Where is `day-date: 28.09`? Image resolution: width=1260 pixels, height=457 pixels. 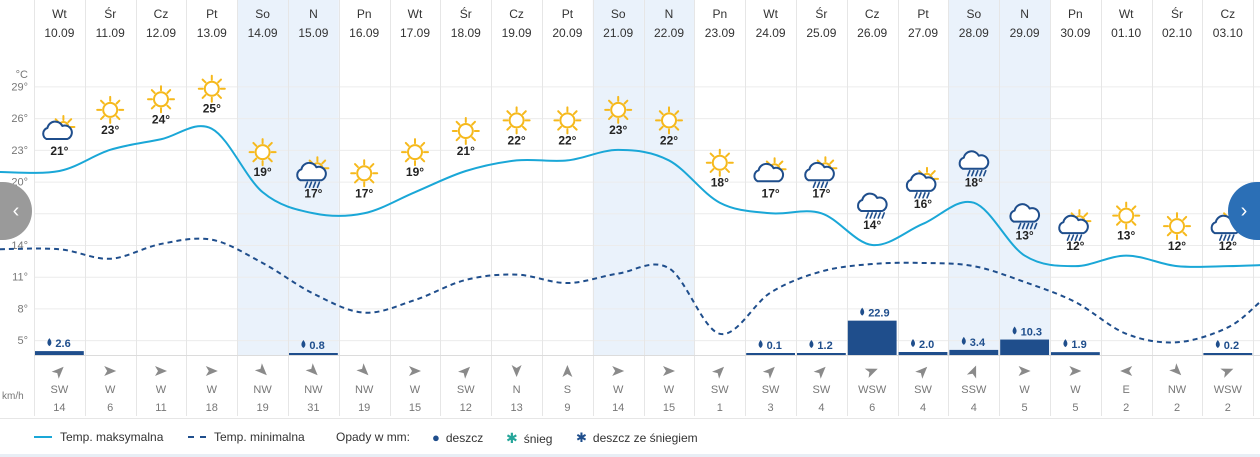
day-date: 28.09 is located at coordinates (974, 33).